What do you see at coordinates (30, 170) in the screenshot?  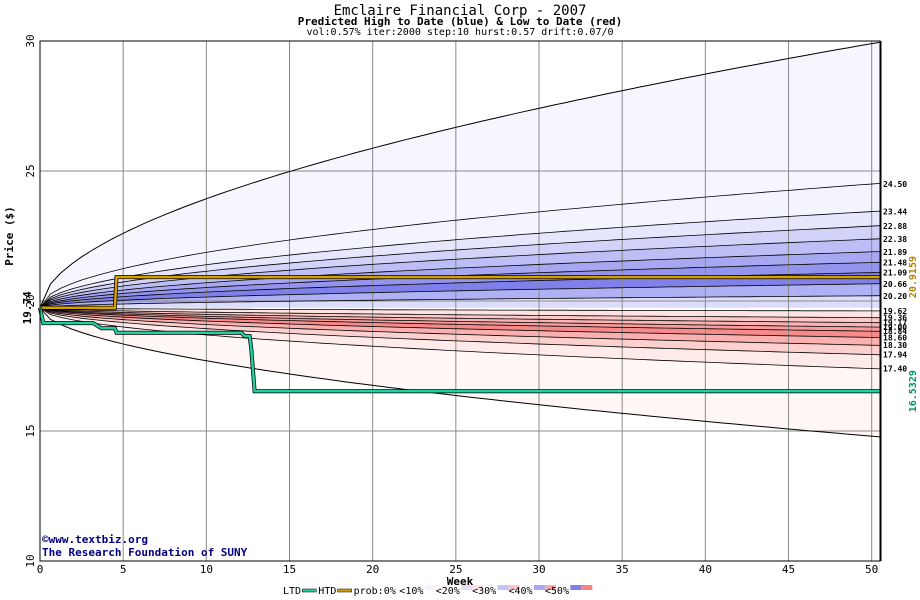 I see `y-tick-25: 25` at bounding box center [30, 170].